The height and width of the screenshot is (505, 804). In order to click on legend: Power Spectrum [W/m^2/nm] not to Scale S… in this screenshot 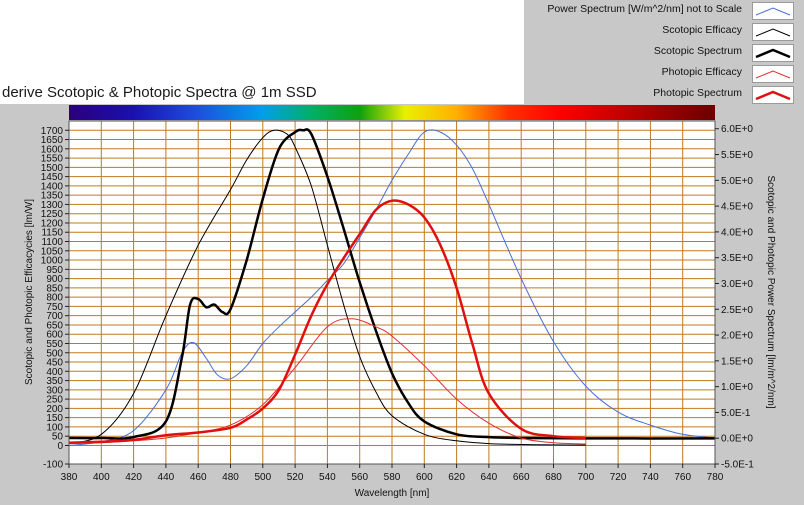, I will do `click(664, 52)`.